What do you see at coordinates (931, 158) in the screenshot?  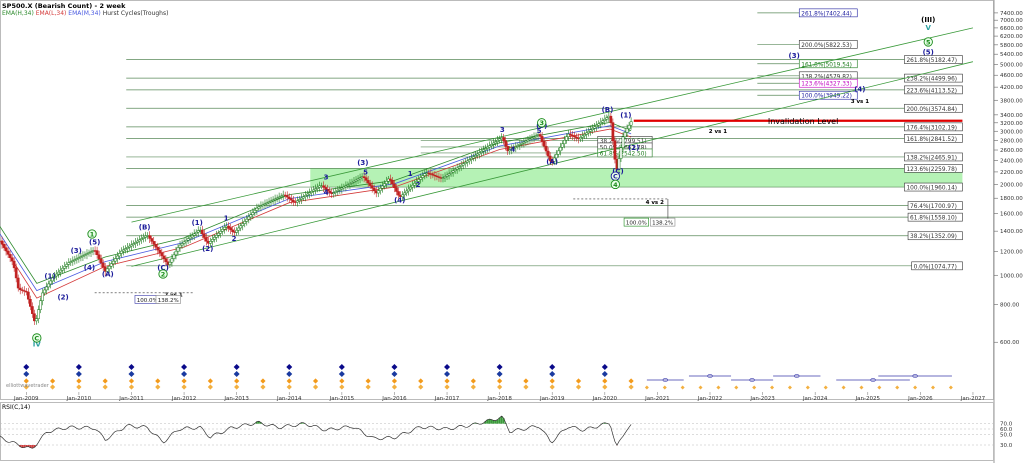 I see `fib-label: 138.2%(2465.91)` at bounding box center [931, 158].